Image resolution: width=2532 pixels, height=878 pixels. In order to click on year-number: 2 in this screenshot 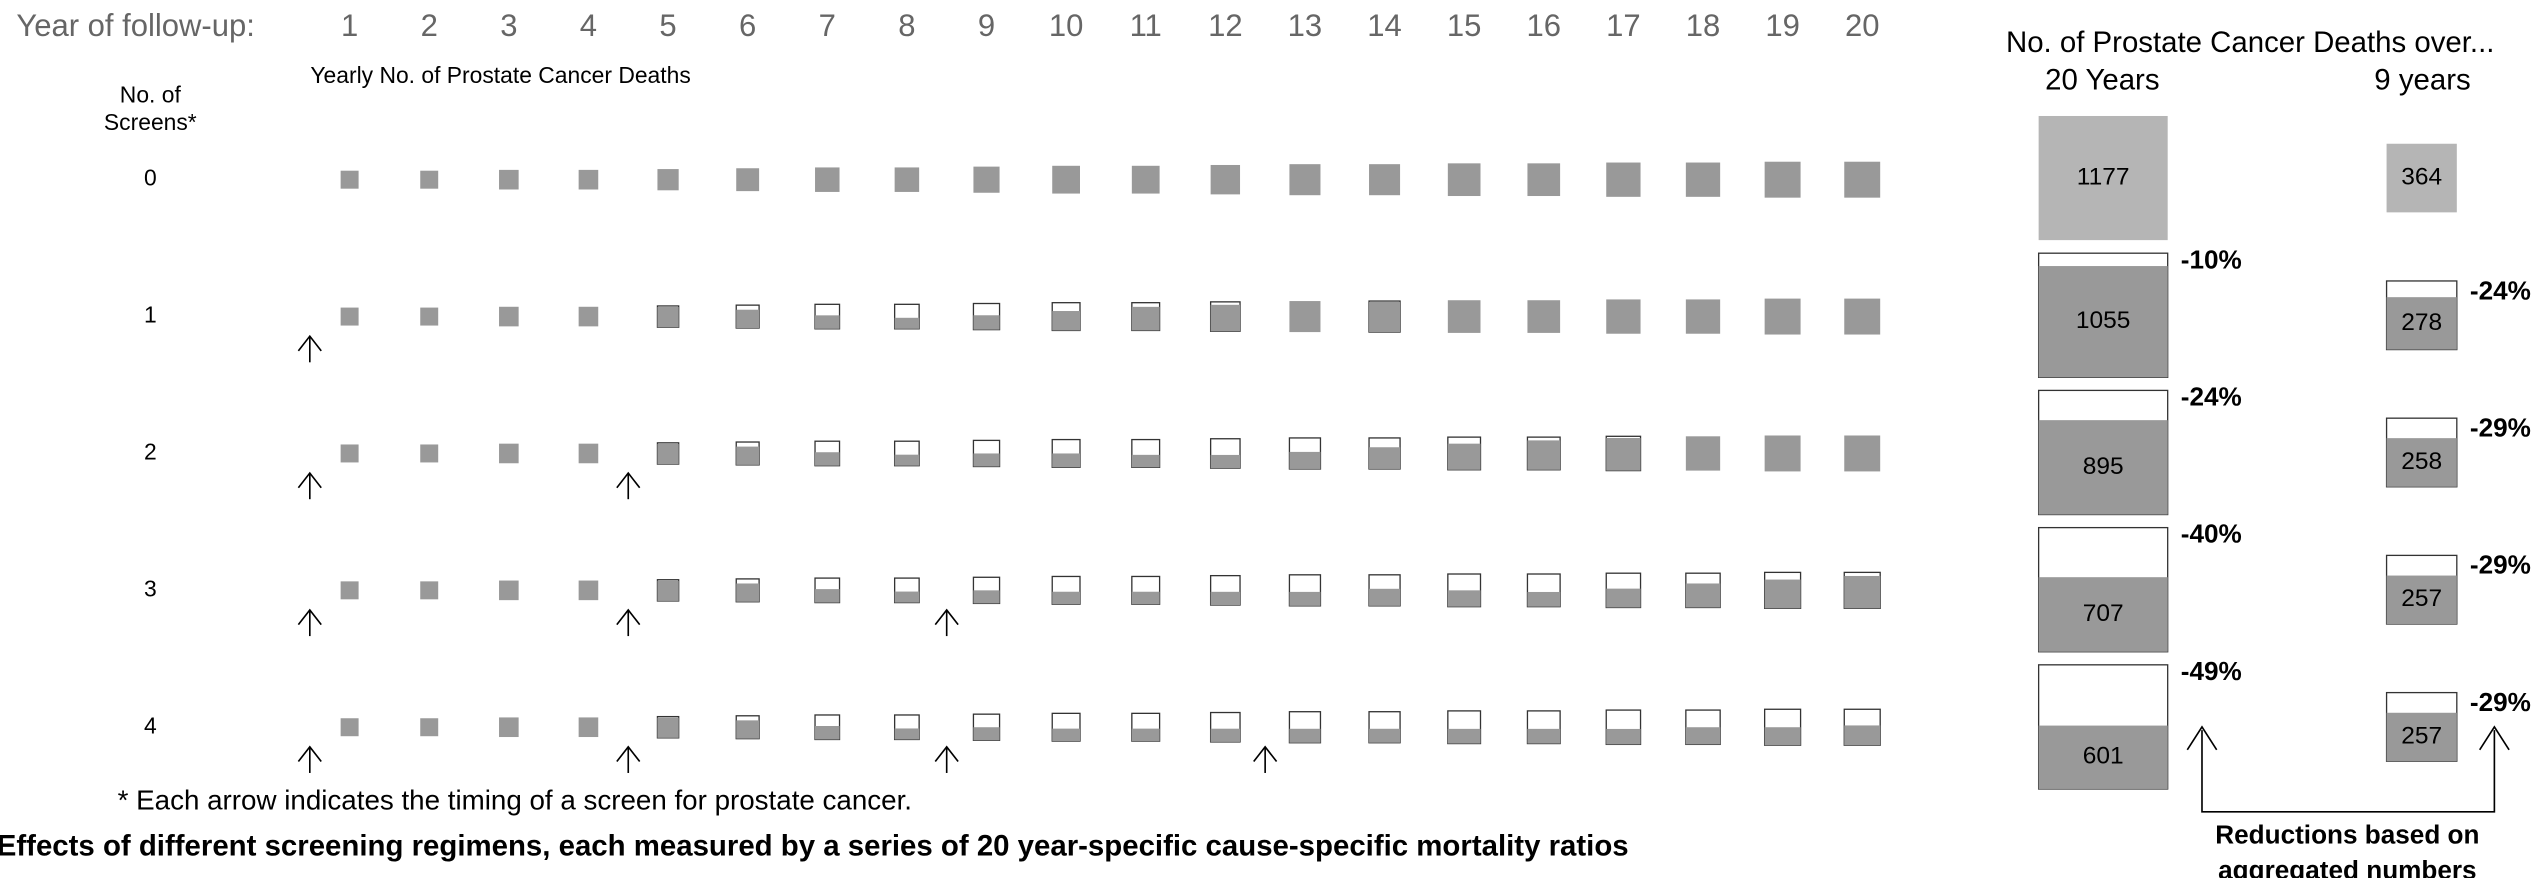, I will do `click(429, 25)`.